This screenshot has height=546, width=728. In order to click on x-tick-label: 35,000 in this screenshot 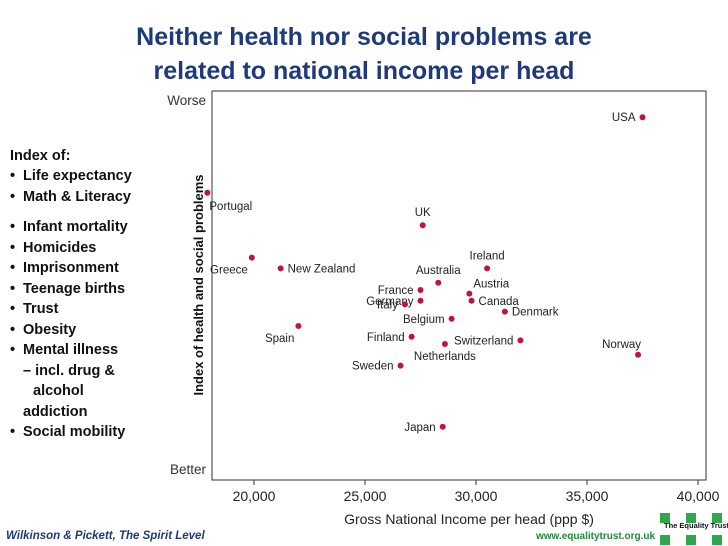, I will do `click(587, 496)`.